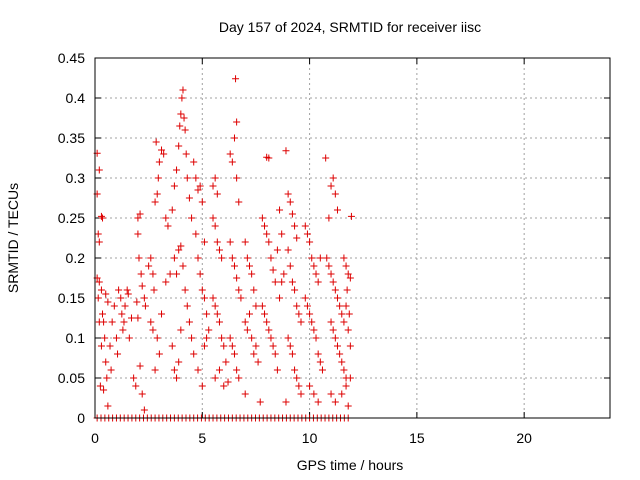  I want to click on y-tick-label: 0.1, so click(76, 338).